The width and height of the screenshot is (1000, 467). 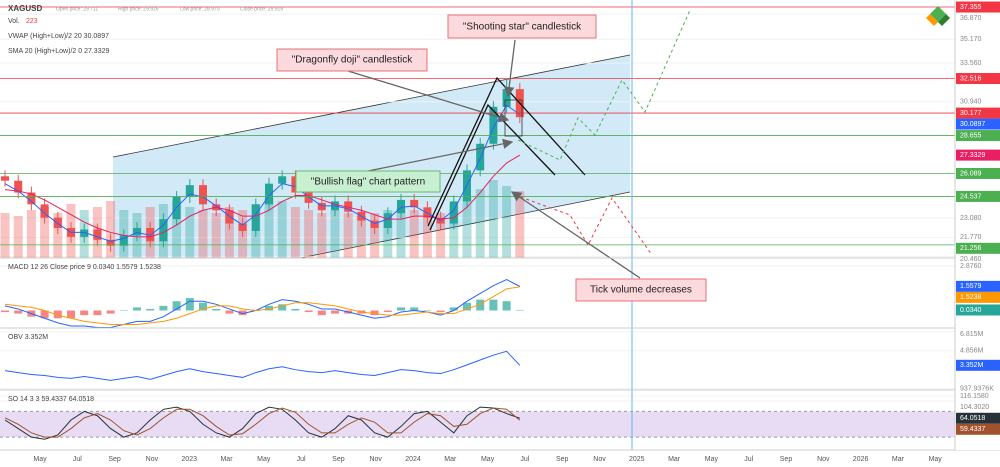 What do you see at coordinates (977, 225) in the screenshot?
I see `price-axis` at bounding box center [977, 225].